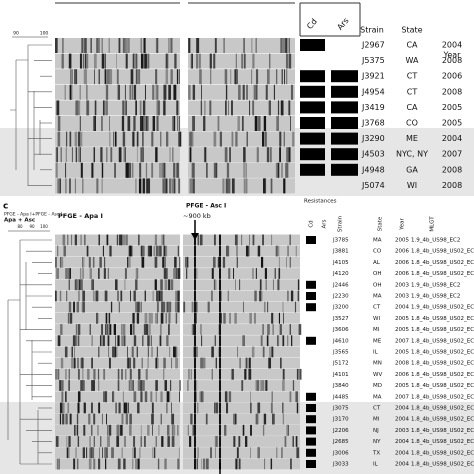 The height and width of the screenshot is (474, 474). Describe the element at coordinates (402, 319) in the screenshot. I see `year: 2005` at that location.